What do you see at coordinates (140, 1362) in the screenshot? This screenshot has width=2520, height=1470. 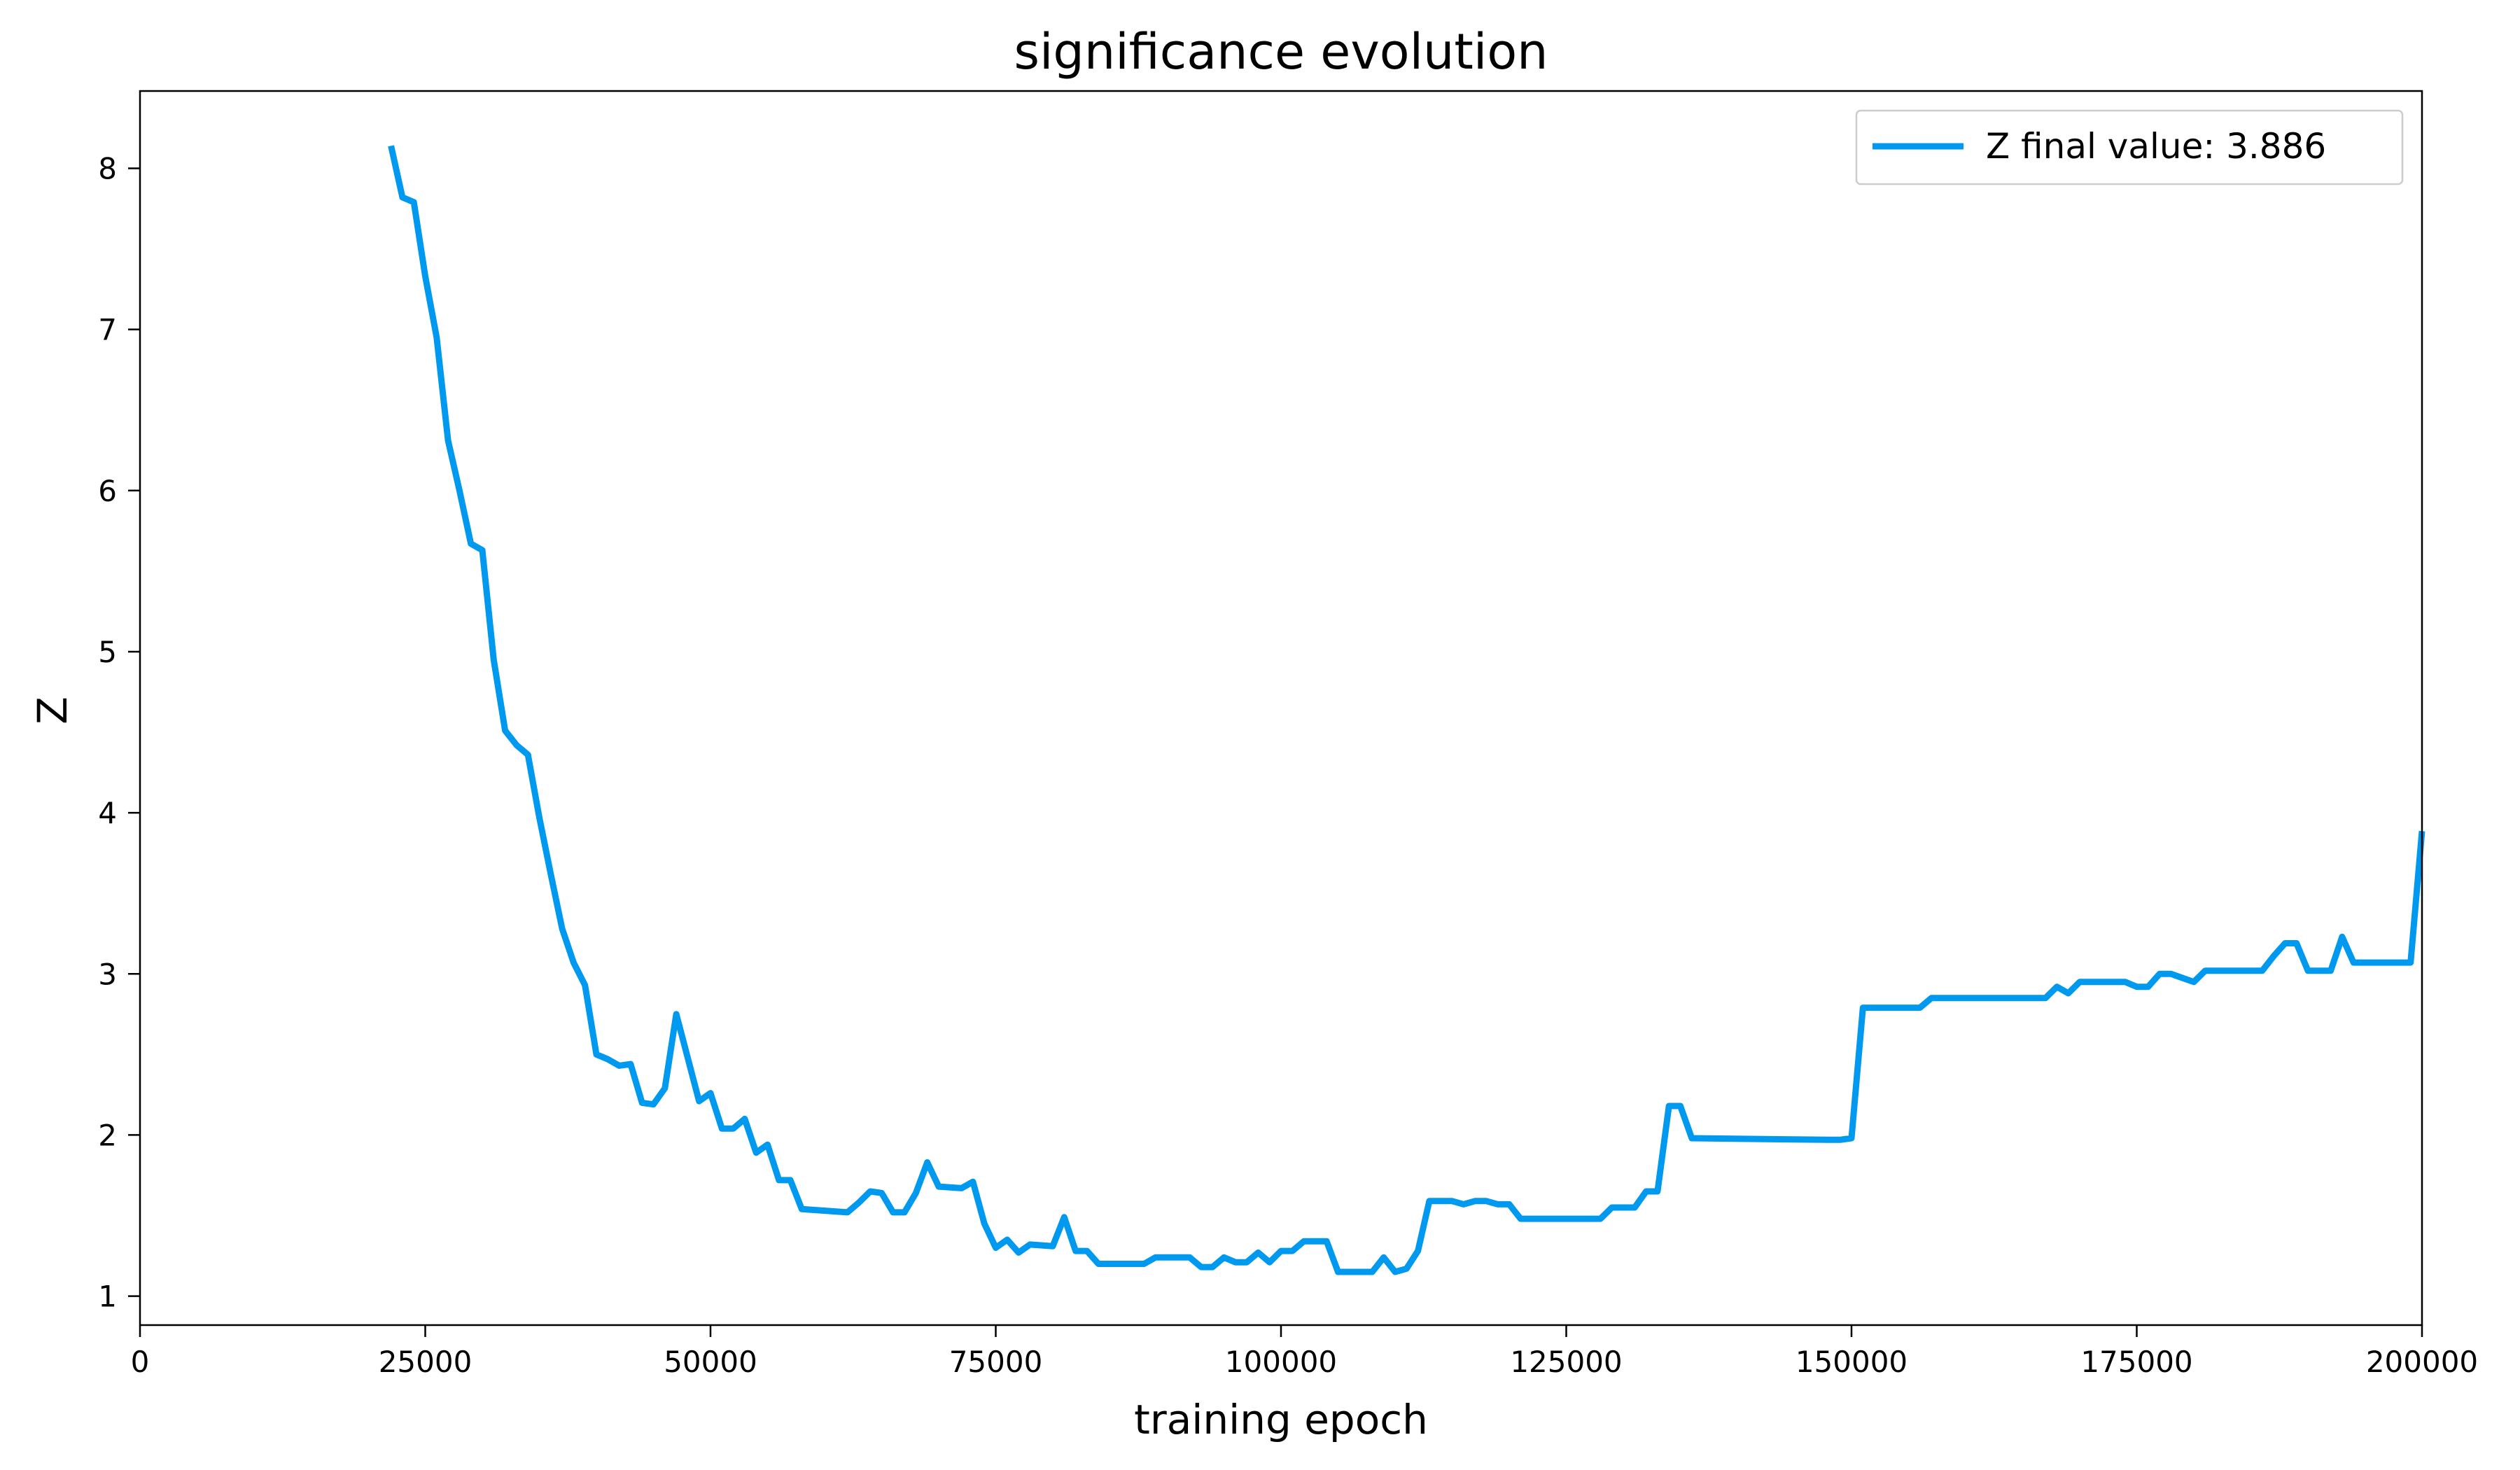 I see `x-tick-label: 0` at bounding box center [140, 1362].